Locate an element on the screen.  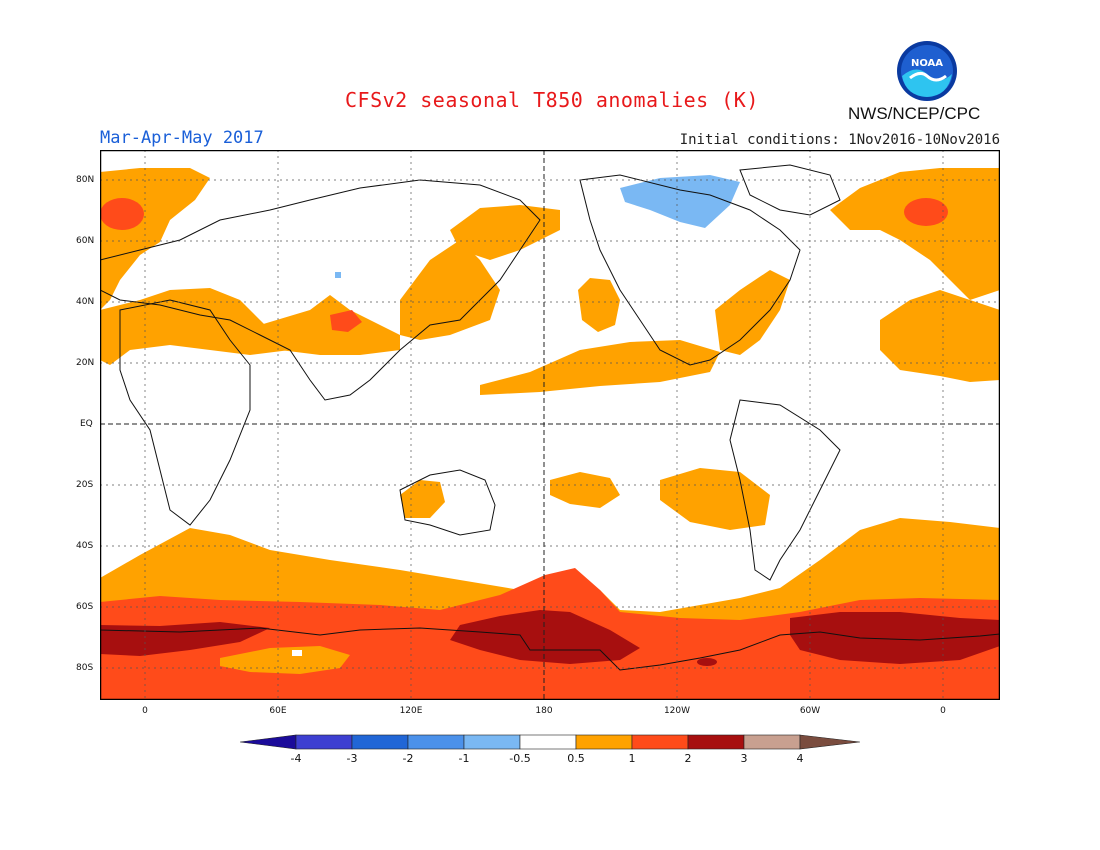
season-label: Mar-Apr-May 2017 is located at coordinates (182, 138).